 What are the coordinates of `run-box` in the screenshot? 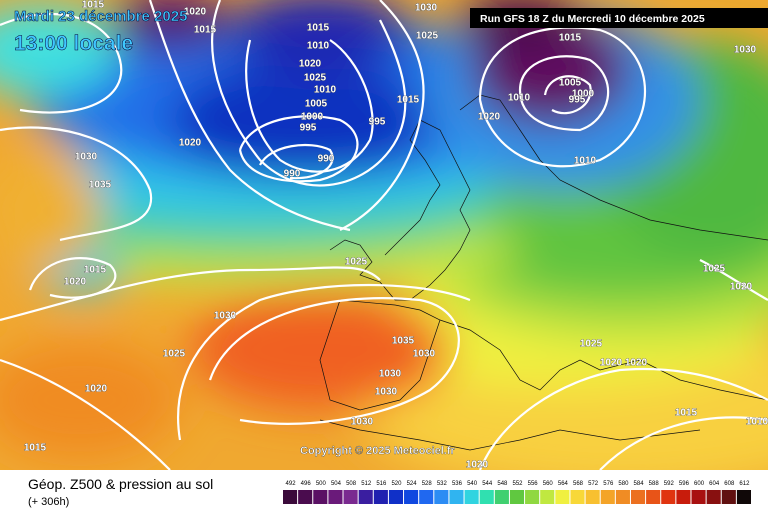 It's located at (619, 18).